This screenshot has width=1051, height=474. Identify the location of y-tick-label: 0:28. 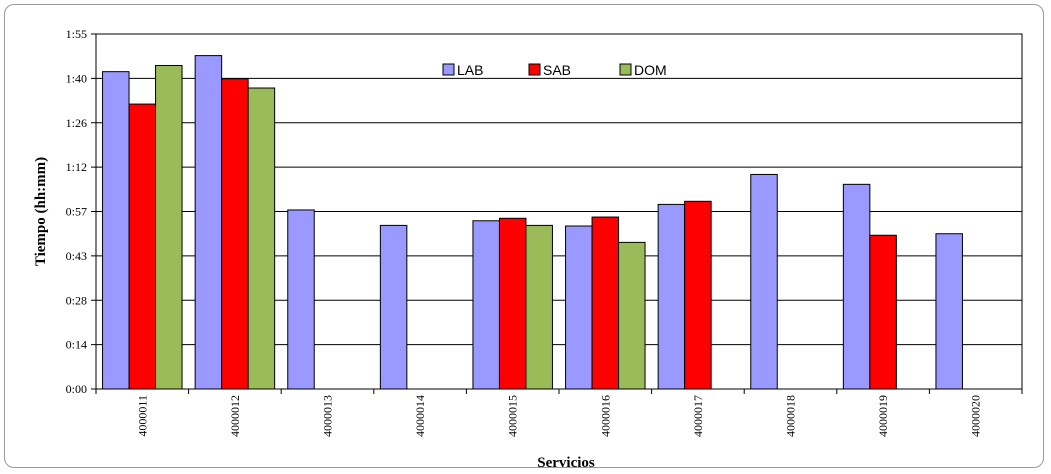
(76, 300).